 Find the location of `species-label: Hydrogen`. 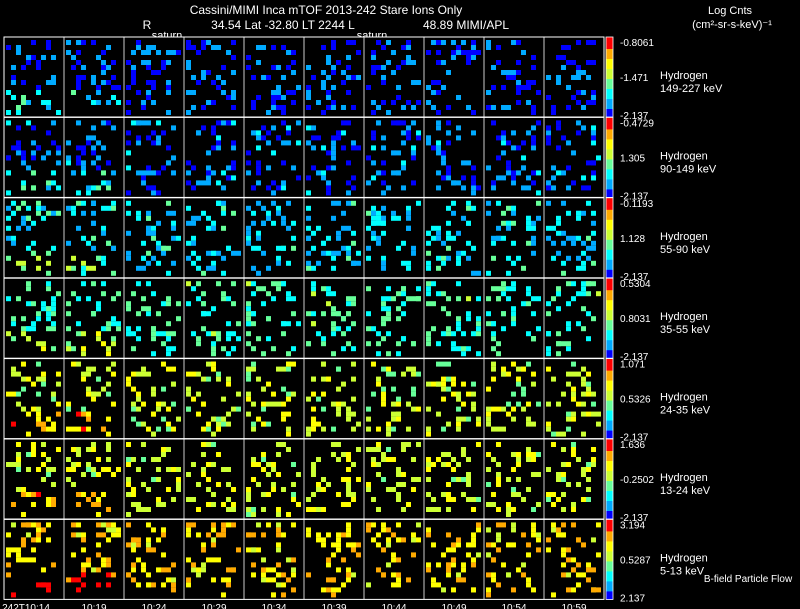

species-label: Hydrogen is located at coordinates (684, 76).